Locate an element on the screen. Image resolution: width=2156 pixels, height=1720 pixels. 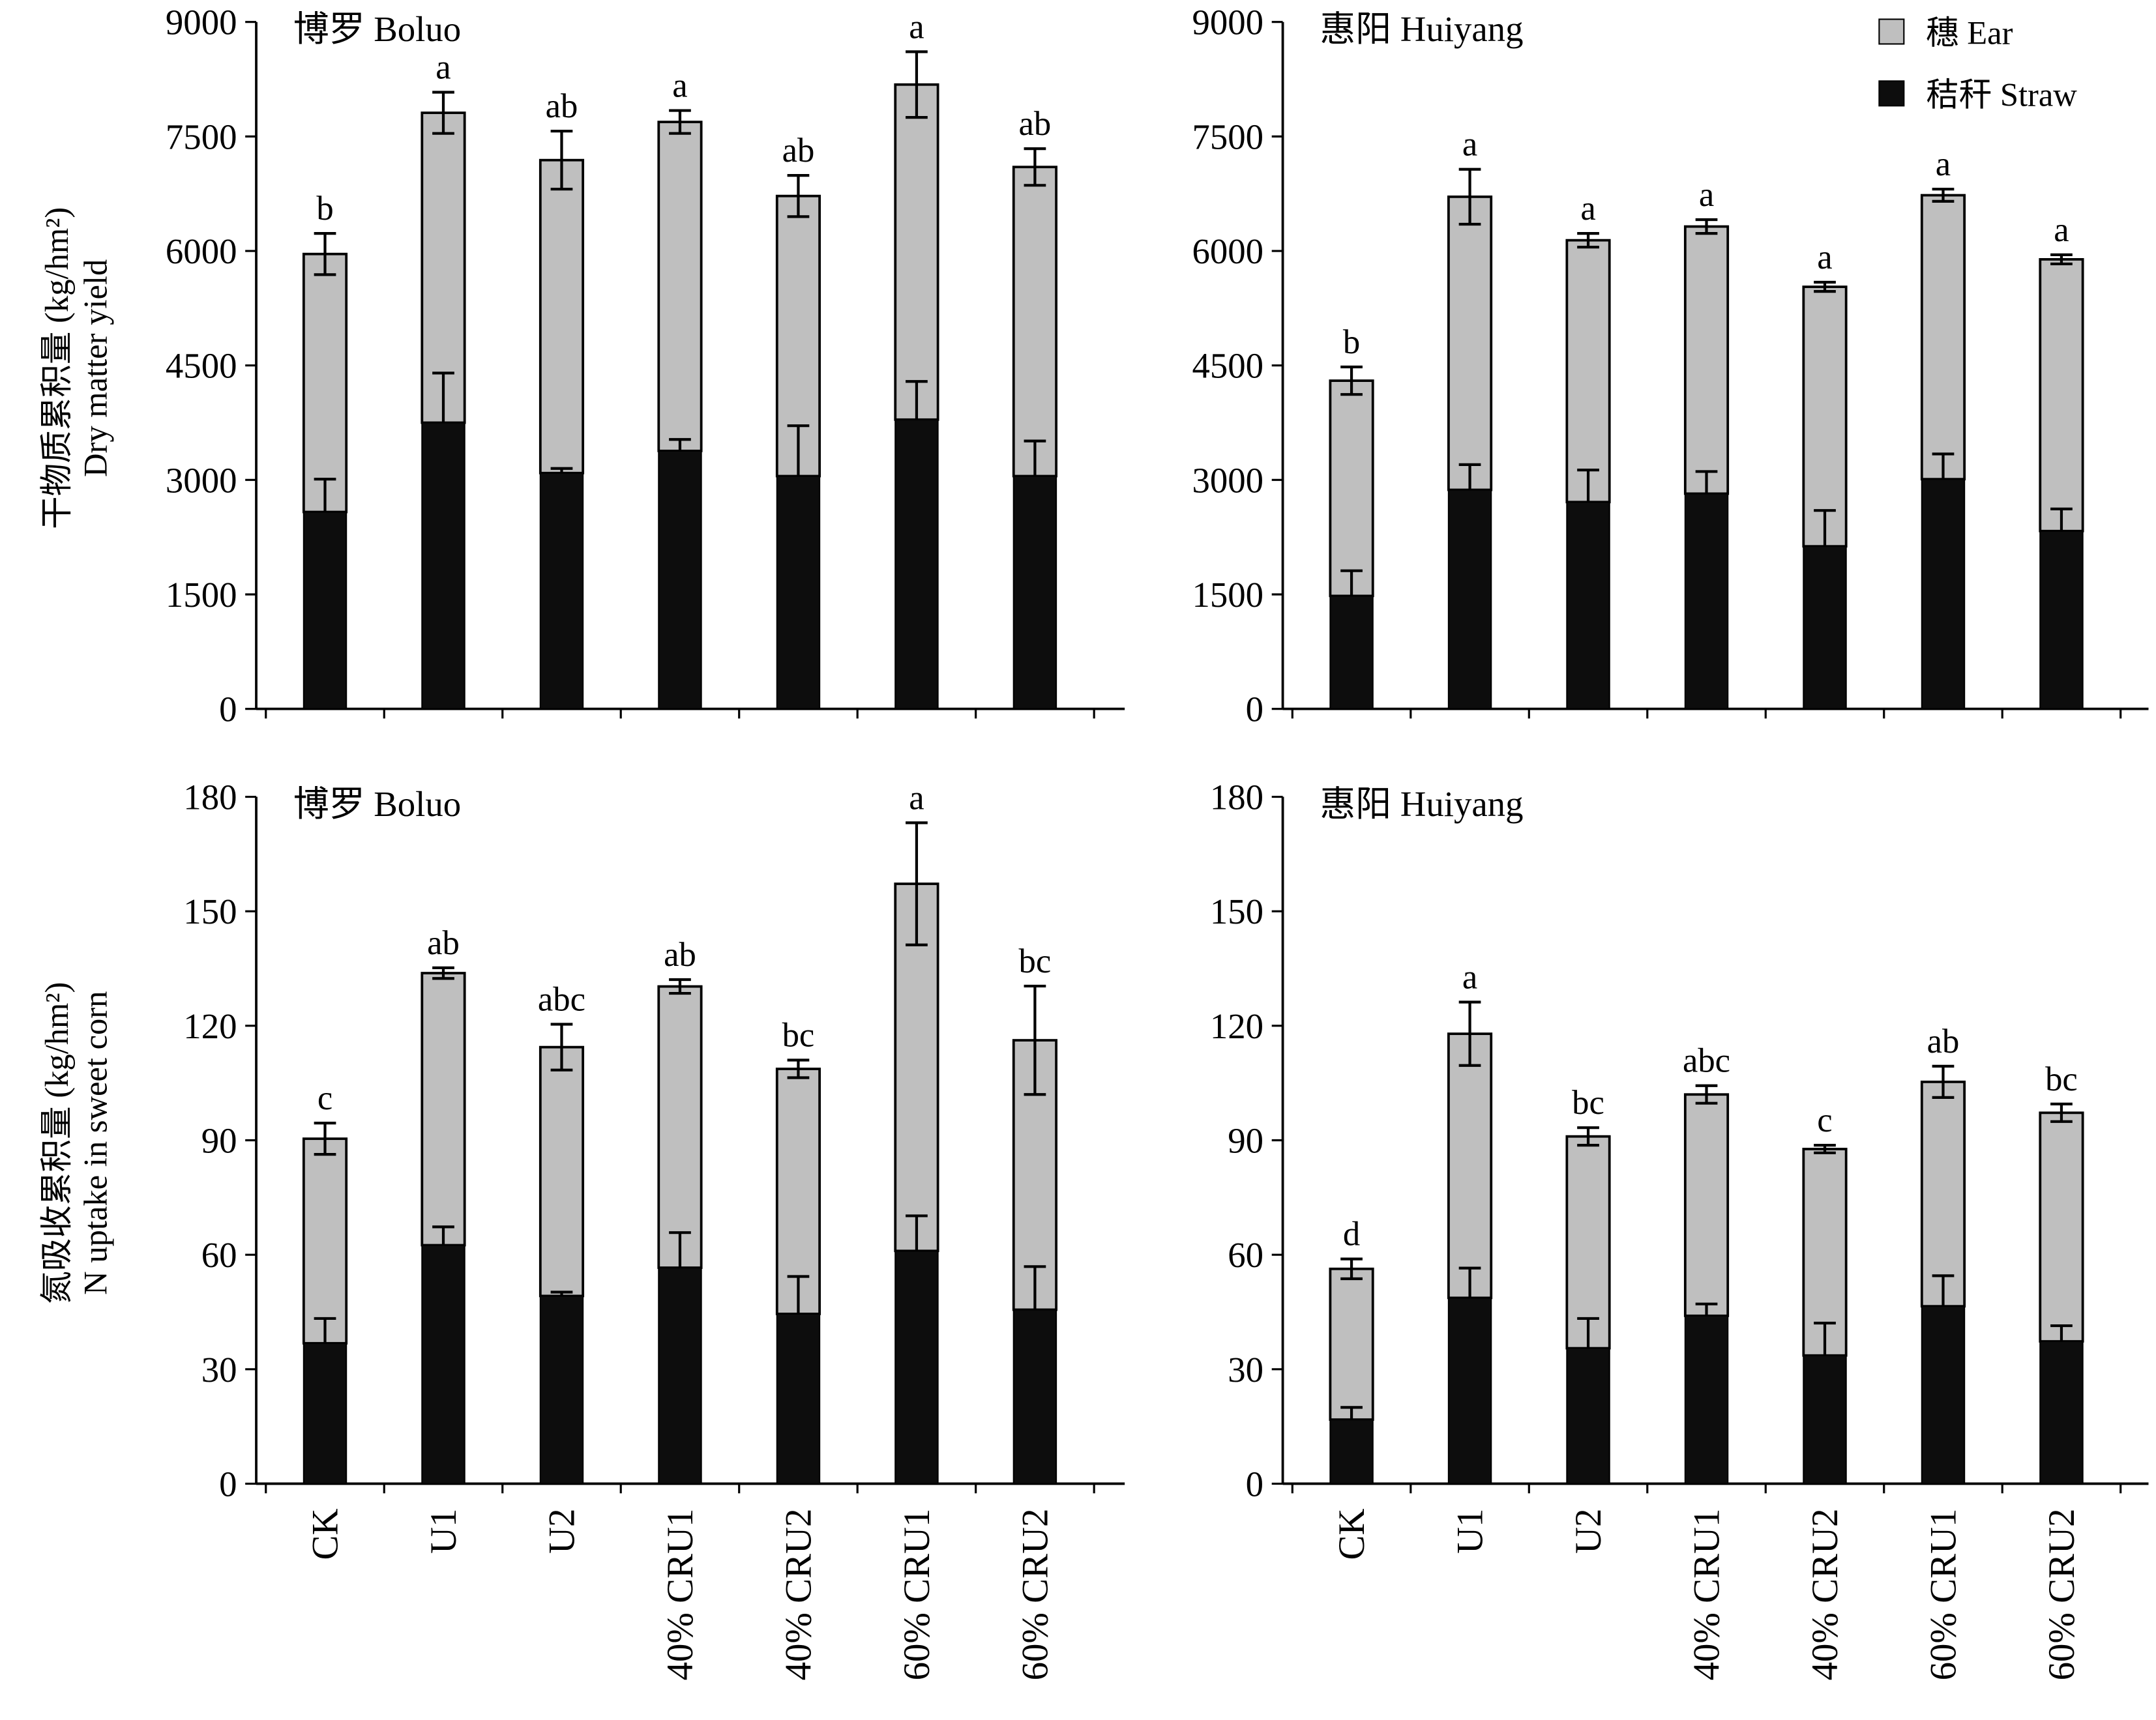
legend-swatch-straw is located at coordinates (1891, 93).